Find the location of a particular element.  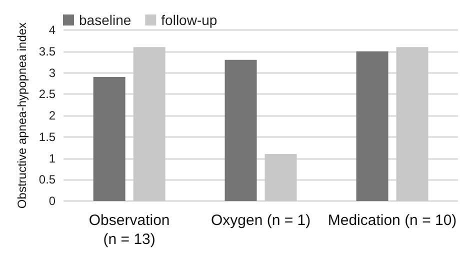

legend-label: follow-up is located at coordinates (189, 20).